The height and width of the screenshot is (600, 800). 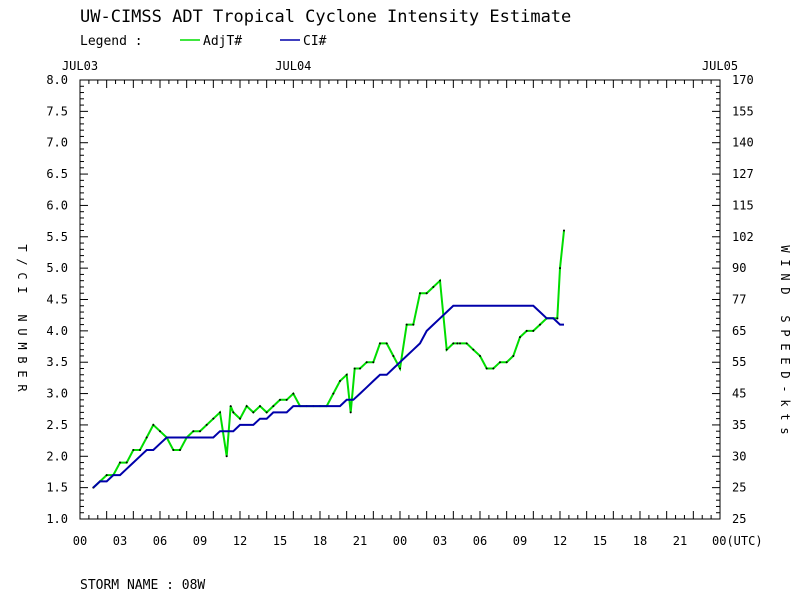 What do you see at coordinates (22, 317) in the screenshot?
I see `y-axis-label-char: N` at bounding box center [22, 317].